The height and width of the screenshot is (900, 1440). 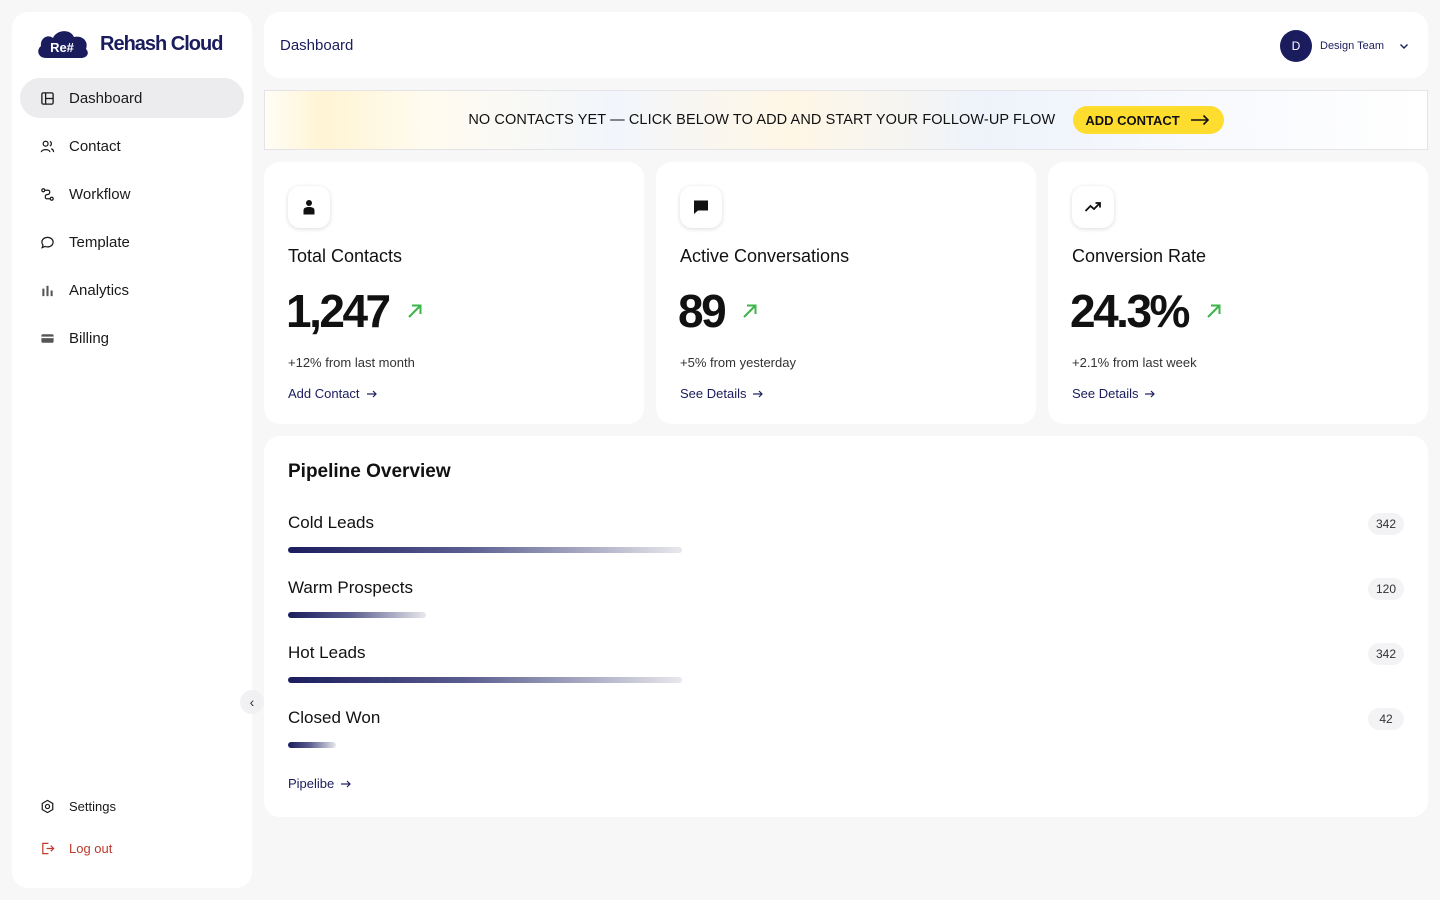 I want to click on dashboard-icon, so click(x=47, y=98).